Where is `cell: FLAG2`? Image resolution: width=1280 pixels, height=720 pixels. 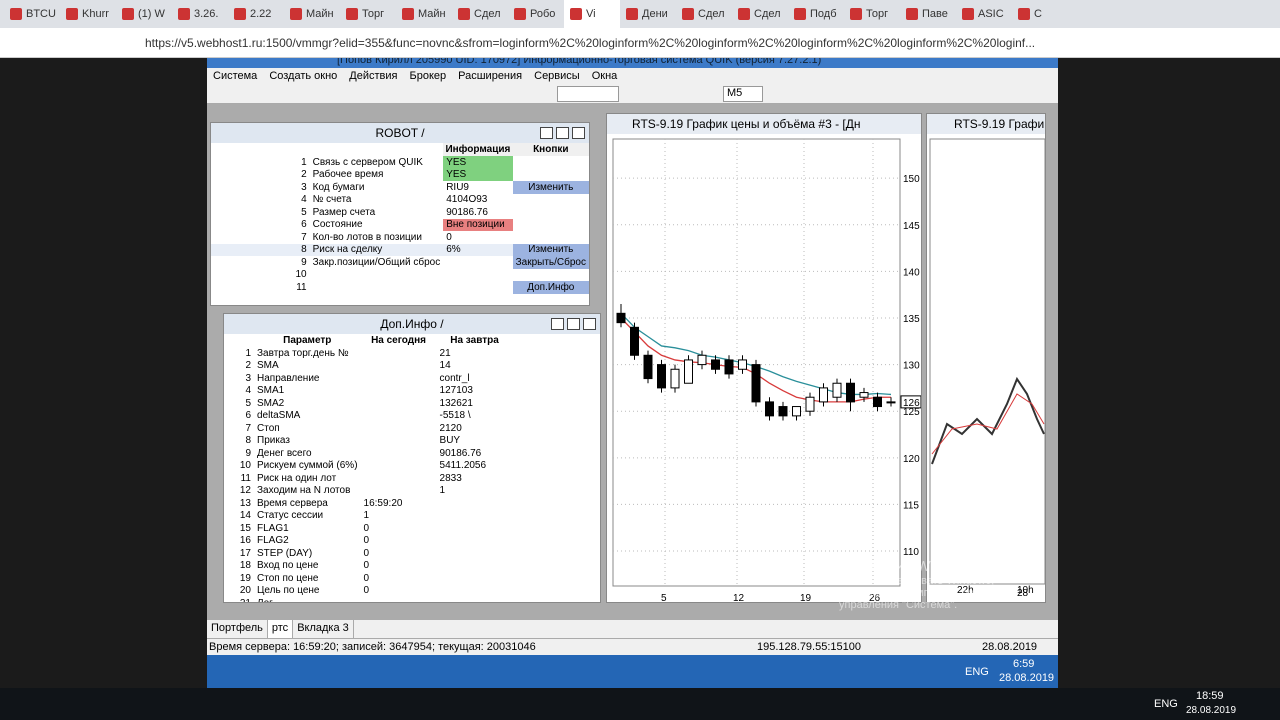
cell: FLAG2 is located at coordinates (273, 541).